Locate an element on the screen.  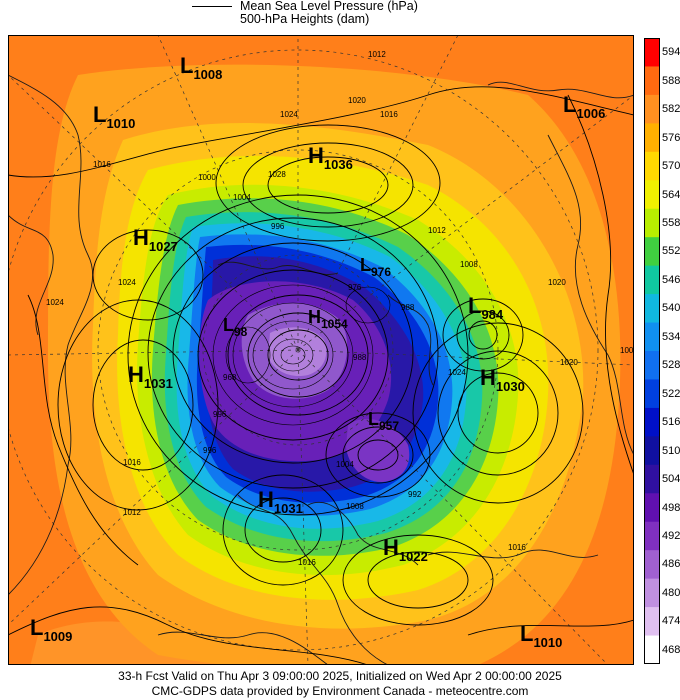
heights-legend-label: 500-hPa Heights (dam) is located at coordinates (305, 19).